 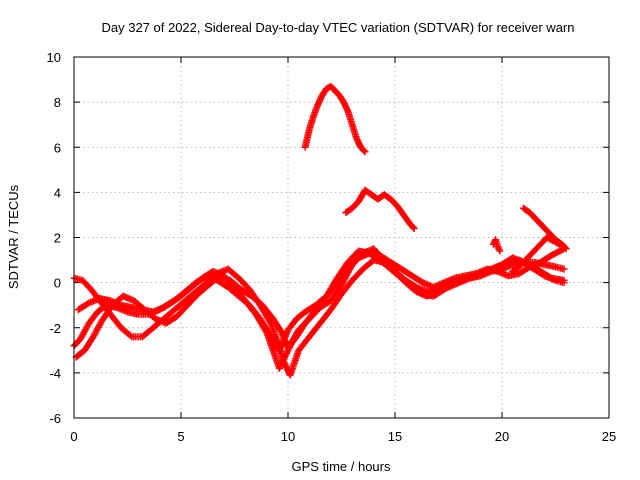 What do you see at coordinates (55, 373) in the screenshot?
I see `y-tick-label: -4` at bounding box center [55, 373].